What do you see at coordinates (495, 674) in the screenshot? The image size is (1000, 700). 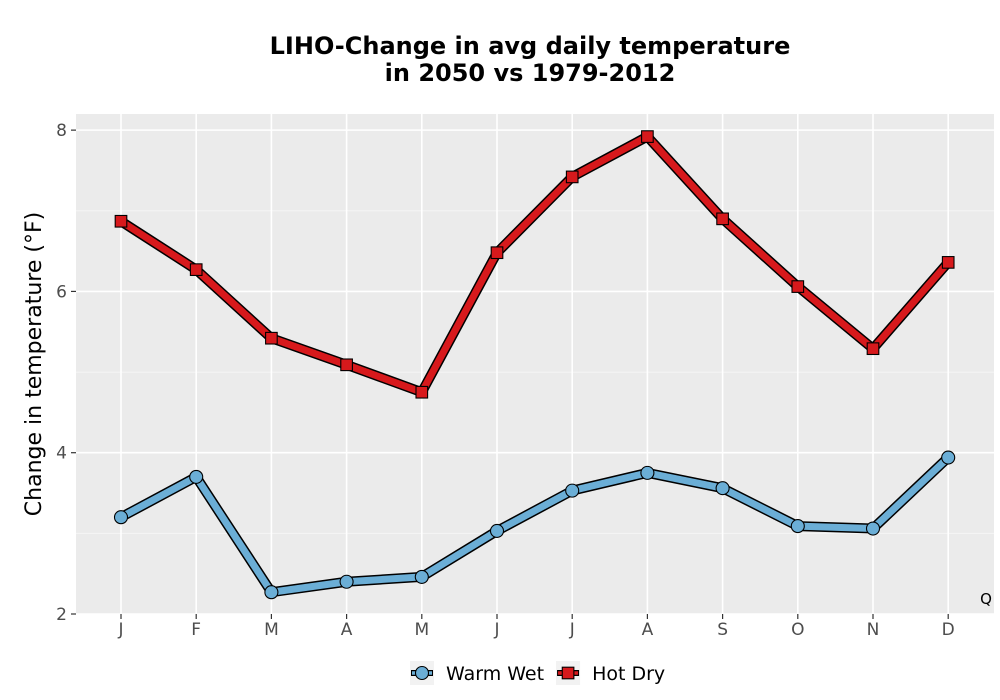 I see `legend-label: Warm Wet` at bounding box center [495, 674].